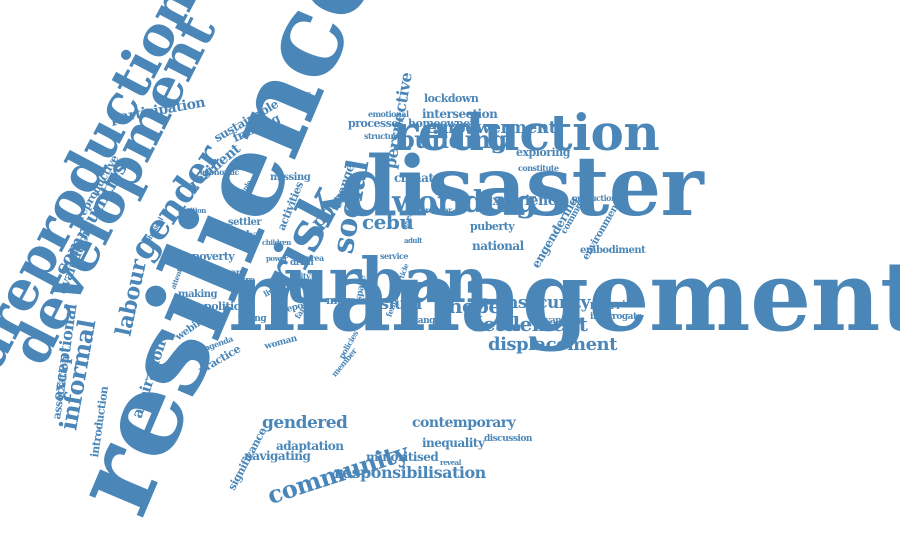 This screenshot has width=900, height=539. What do you see at coordinates (384, 136) in the screenshot?
I see `word-structural: structural` at bounding box center [384, 136].